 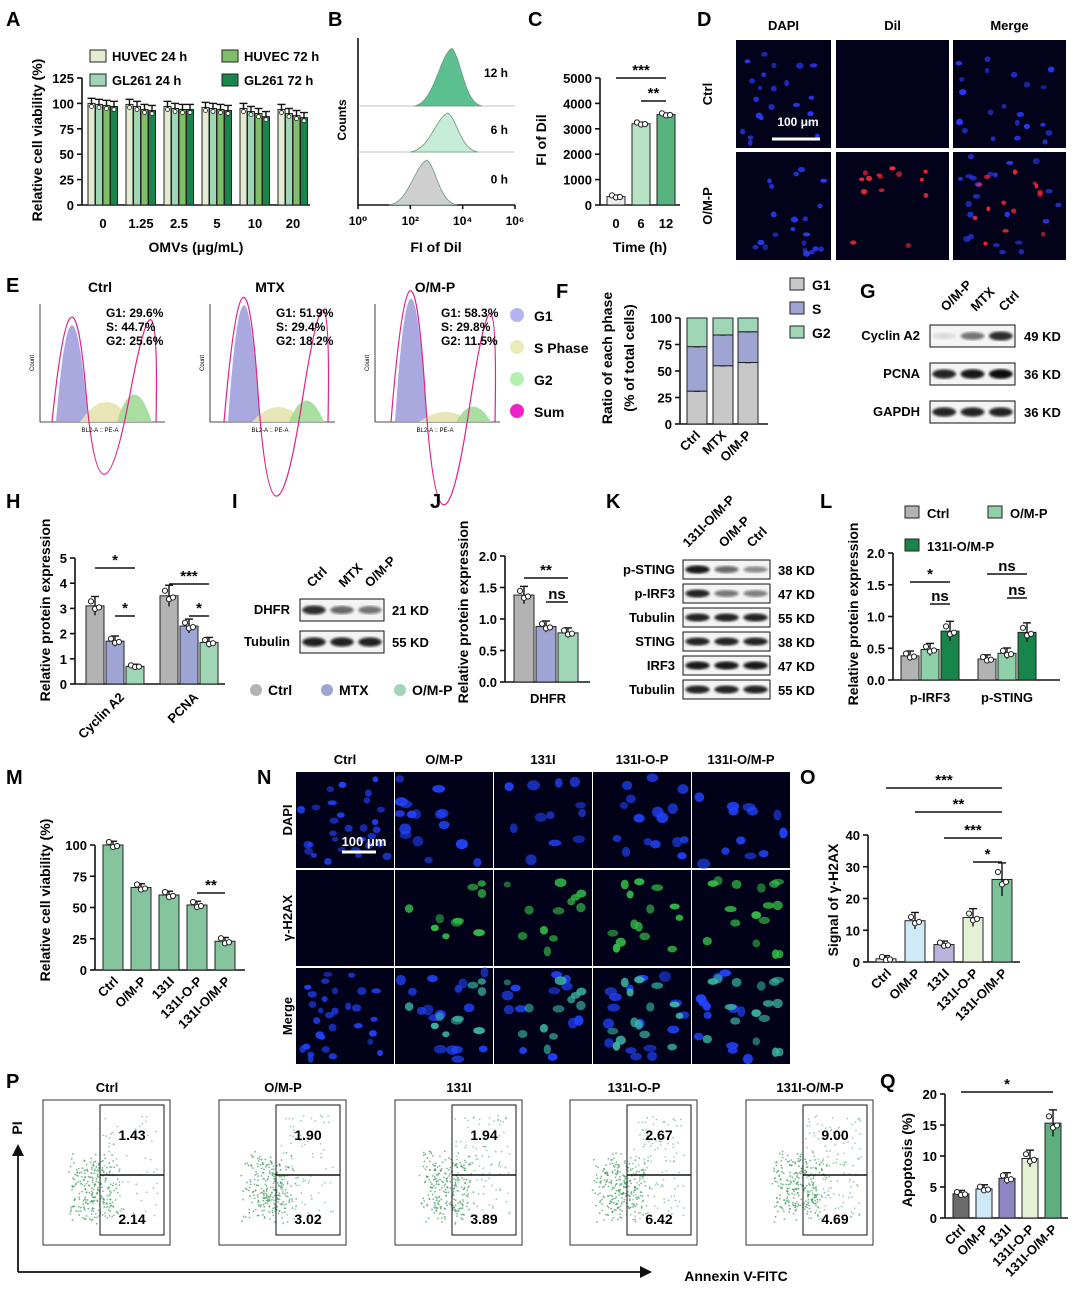 What do you see at coordinates (67, 129) in the screenshot?
I see `panel-a-y-tick-label: 75` at bounding box center [67, 129].